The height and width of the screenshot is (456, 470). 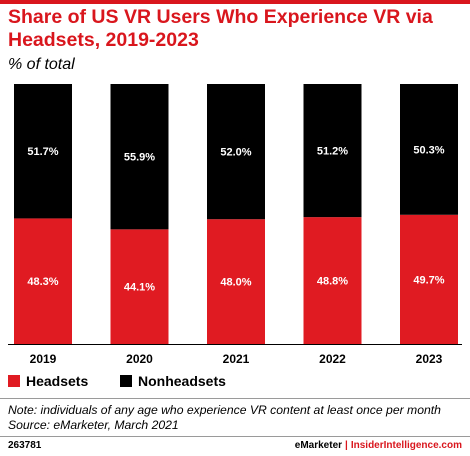 I want to click on data-label-nonheadsets-2022: 51.2%, so click(x=332, y=152).